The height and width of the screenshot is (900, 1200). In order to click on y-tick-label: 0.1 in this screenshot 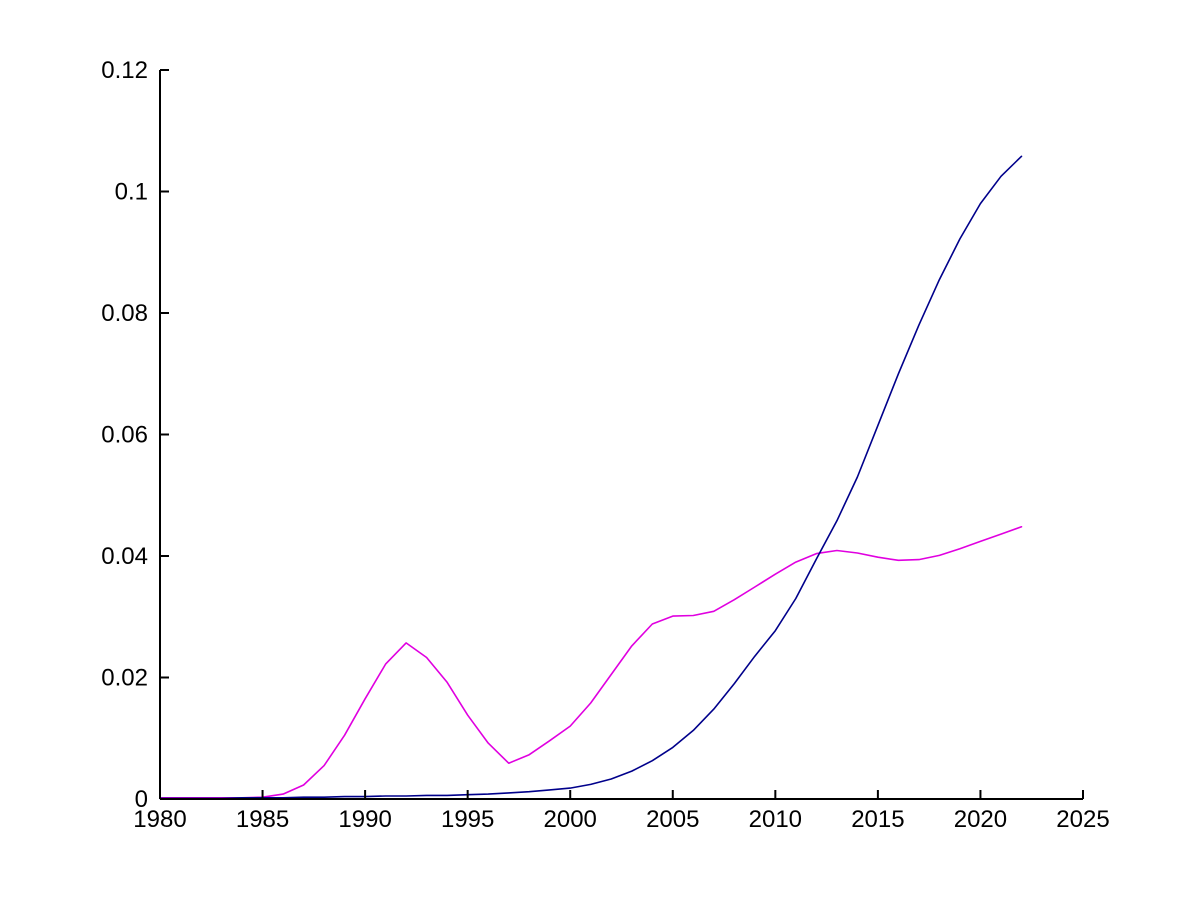, I will do `click(131, 192)`.